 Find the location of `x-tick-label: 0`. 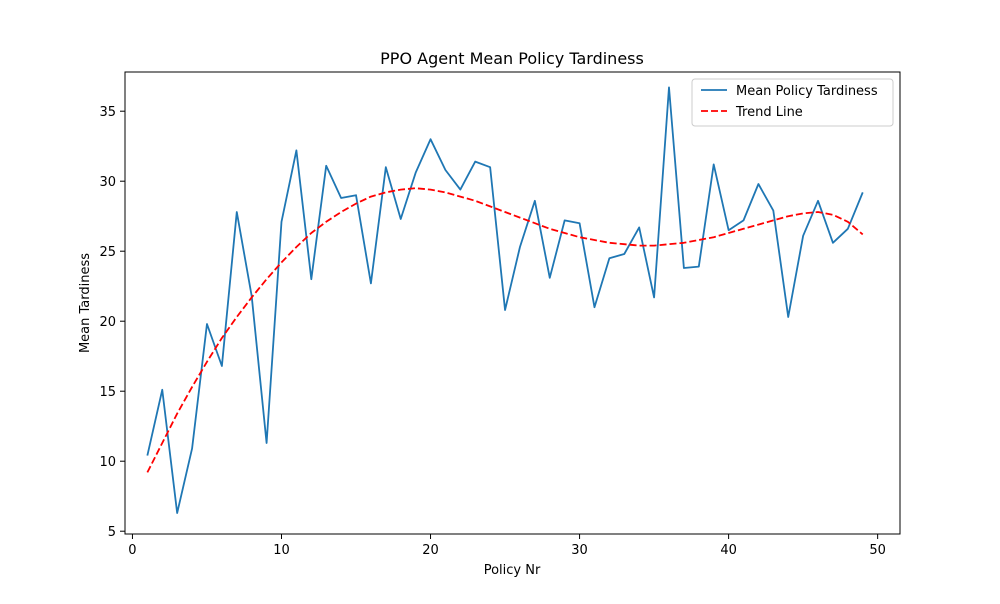

x-tick-label: 0 is located at coordinates (132, 550).